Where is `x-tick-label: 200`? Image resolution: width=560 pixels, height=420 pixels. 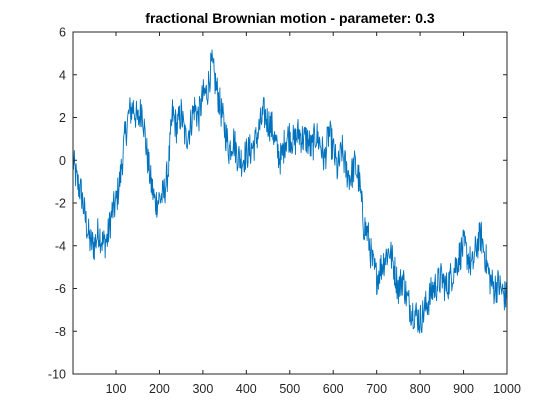 x-tick-label: 200 is located at coordinates (159, 389).